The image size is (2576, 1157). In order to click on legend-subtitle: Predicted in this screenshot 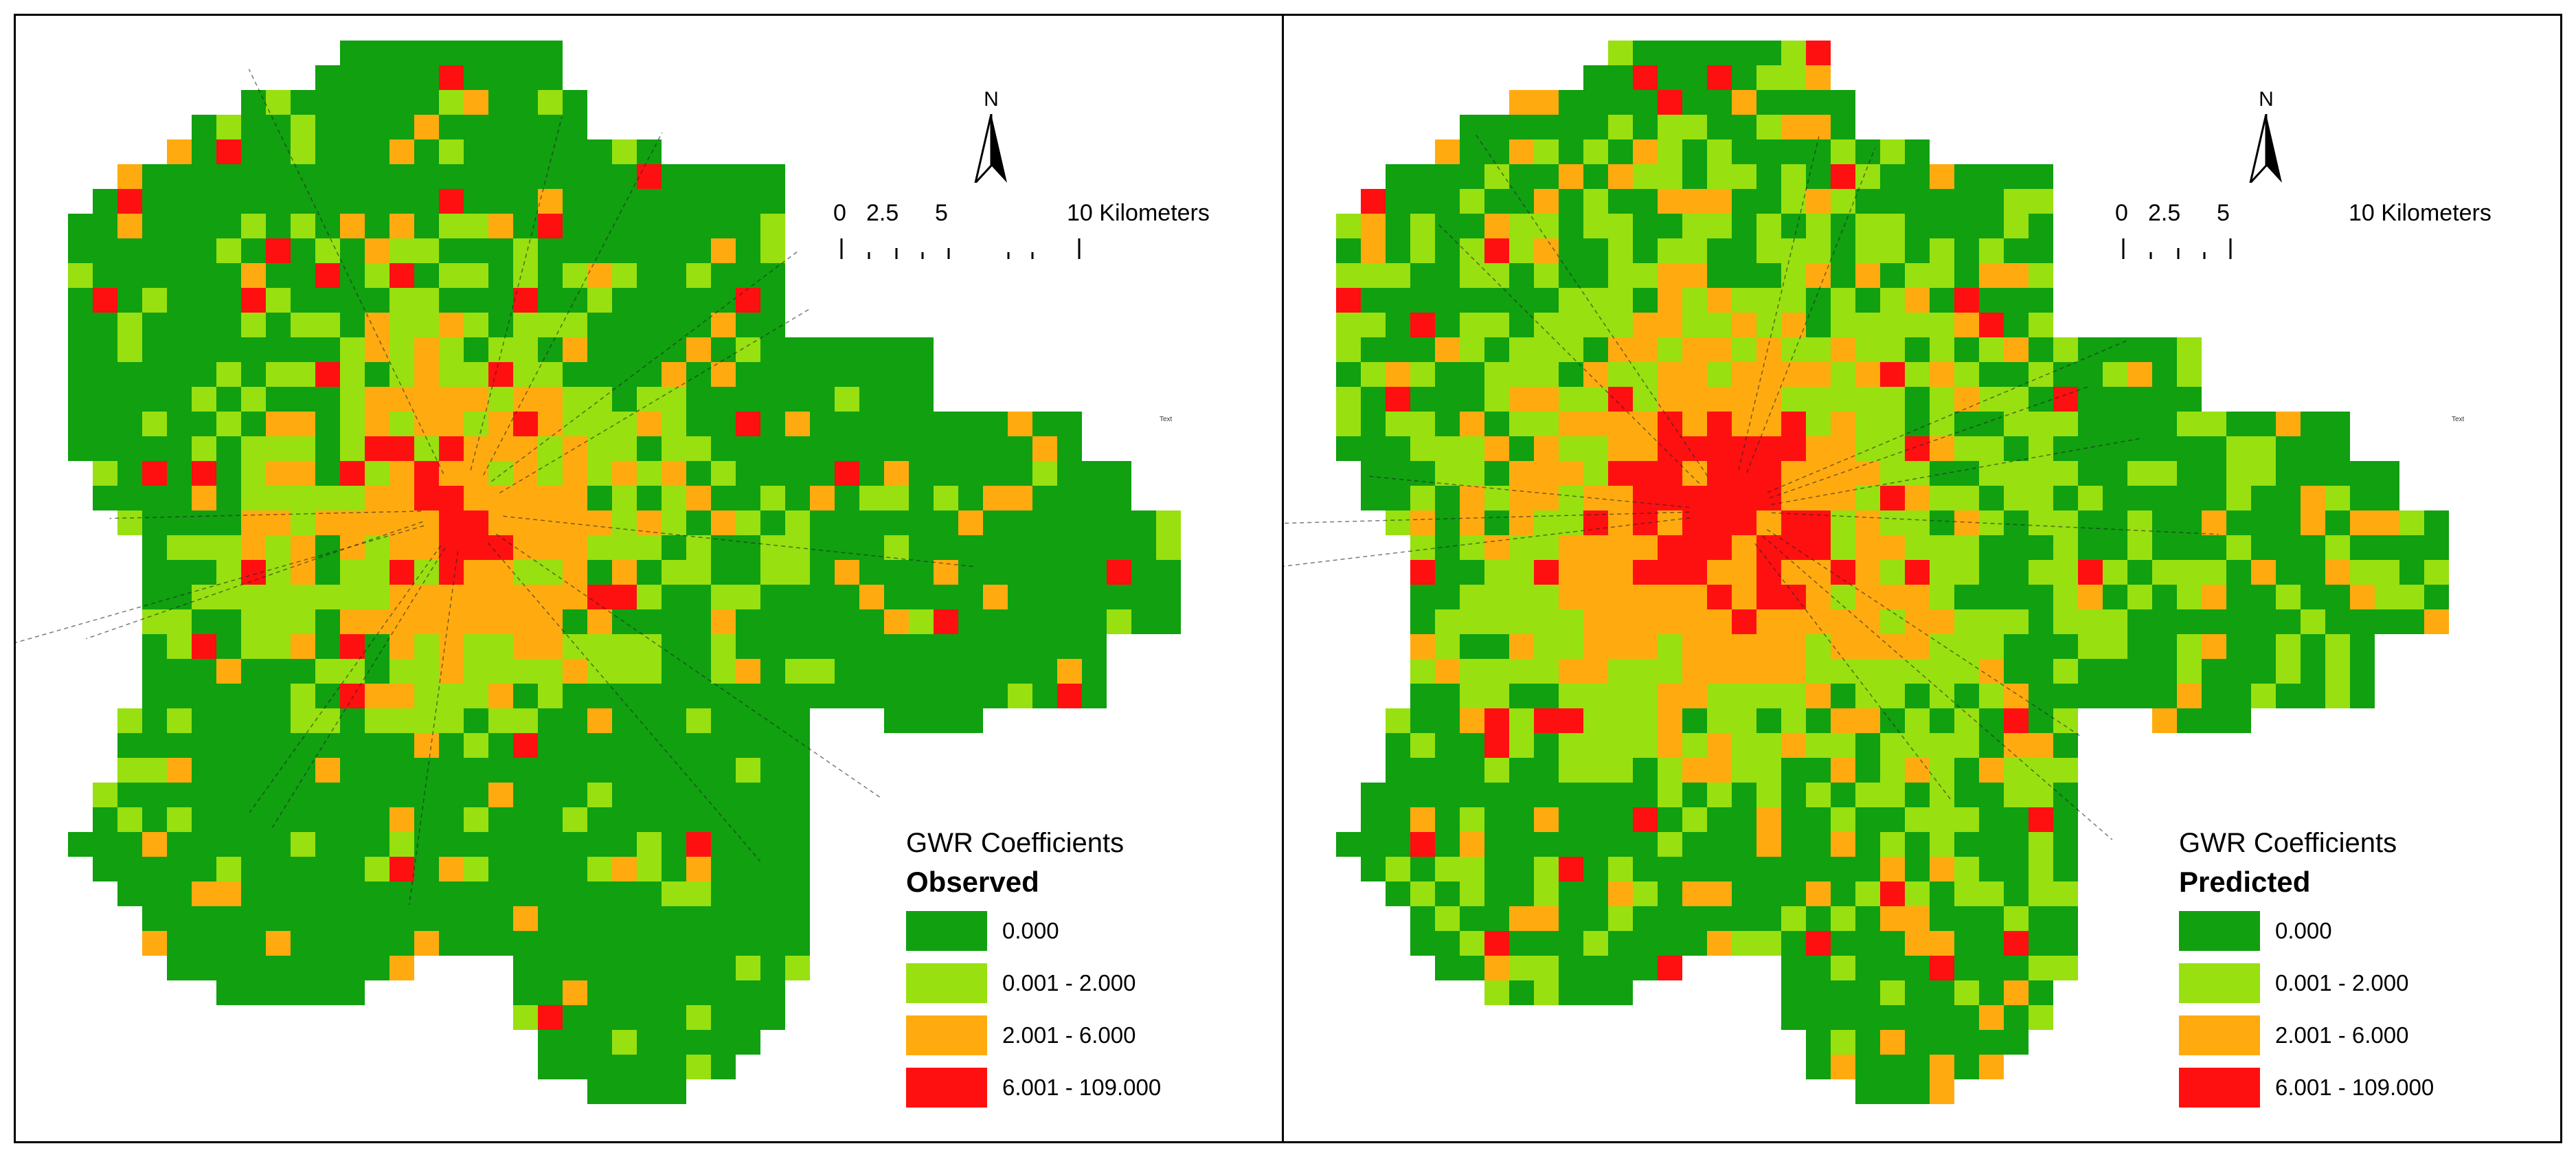, I will do `click(2245, 882)`.